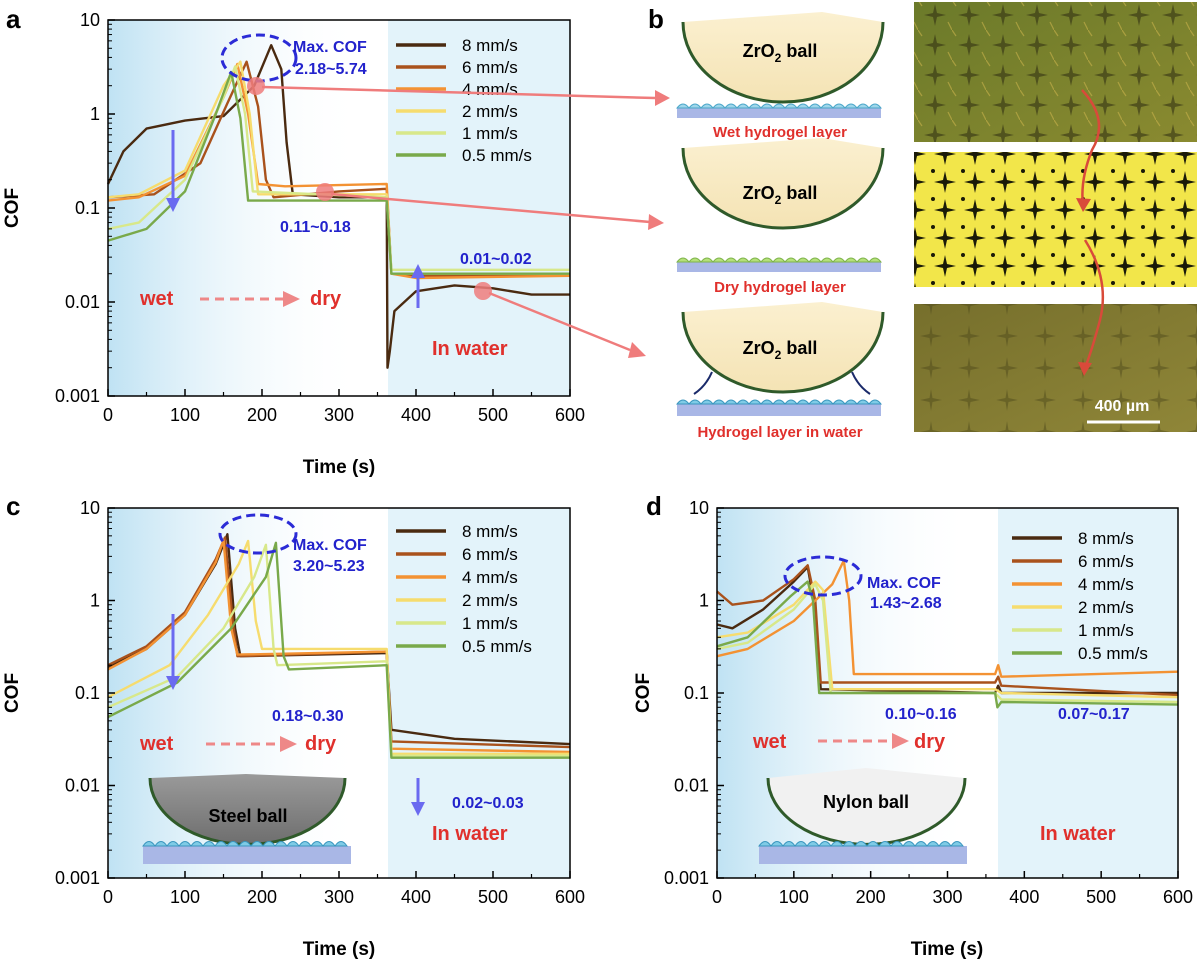 The width and height of the screenshot is (1200, 966). I want to click on y-axis-label-c: COF, so click(12, 693).